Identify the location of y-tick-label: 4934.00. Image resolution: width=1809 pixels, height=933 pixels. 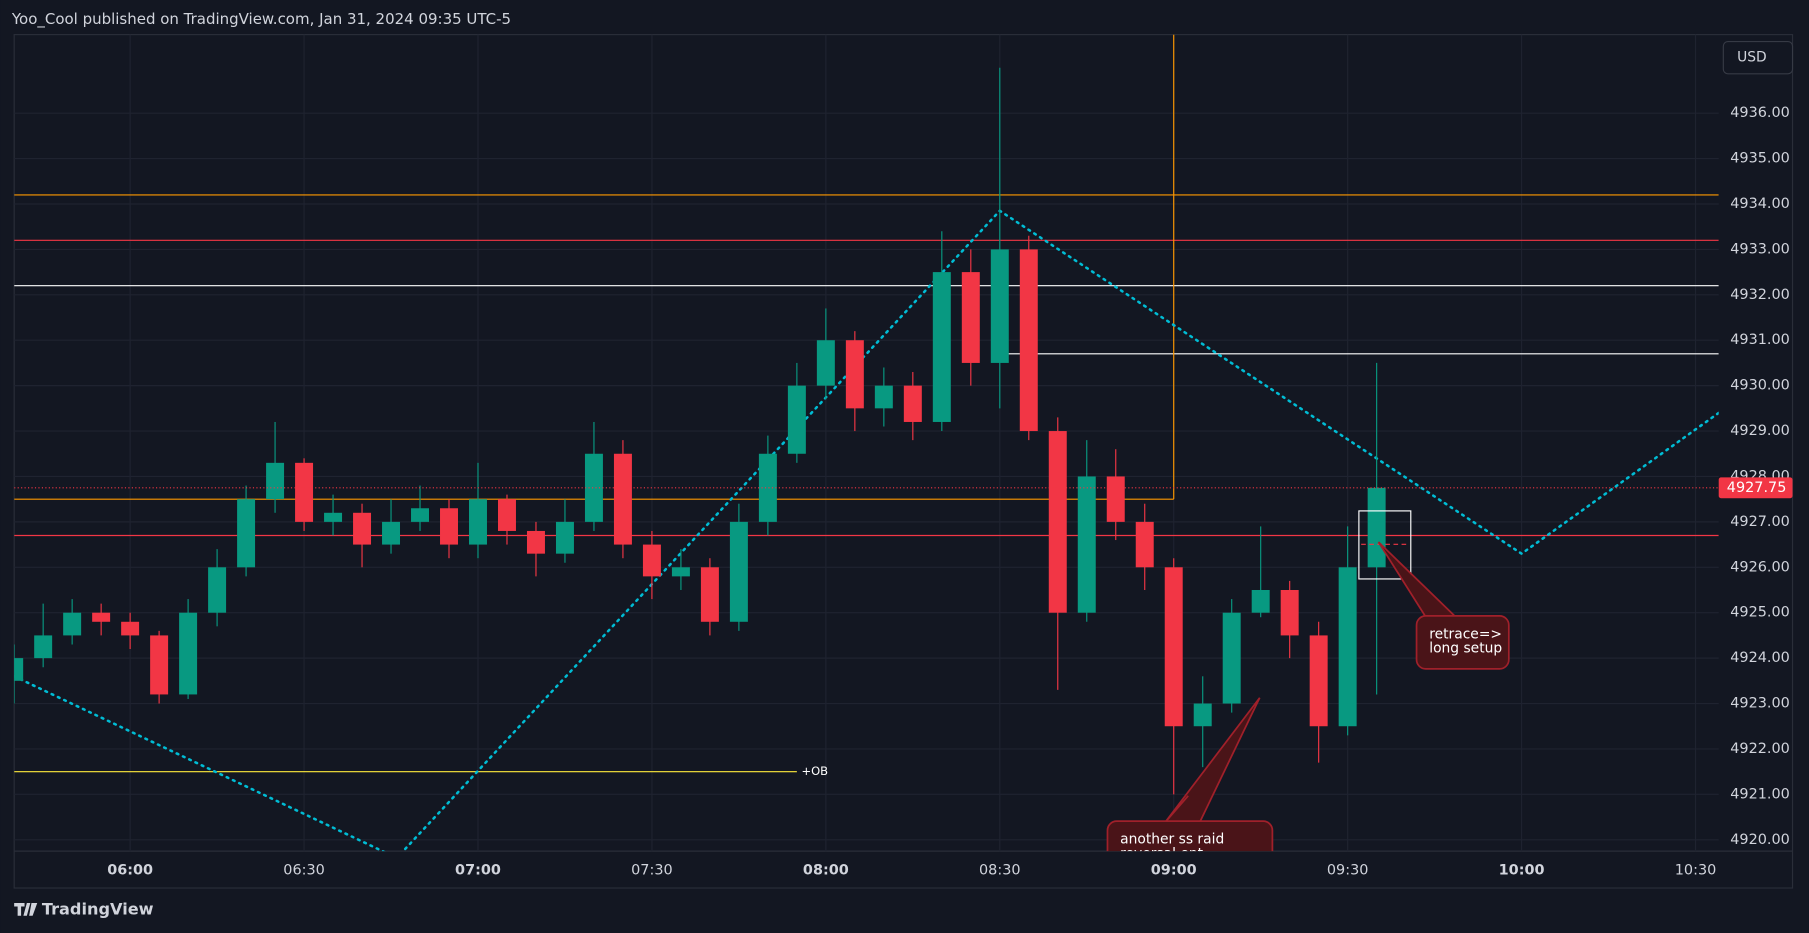
(1760, 204).